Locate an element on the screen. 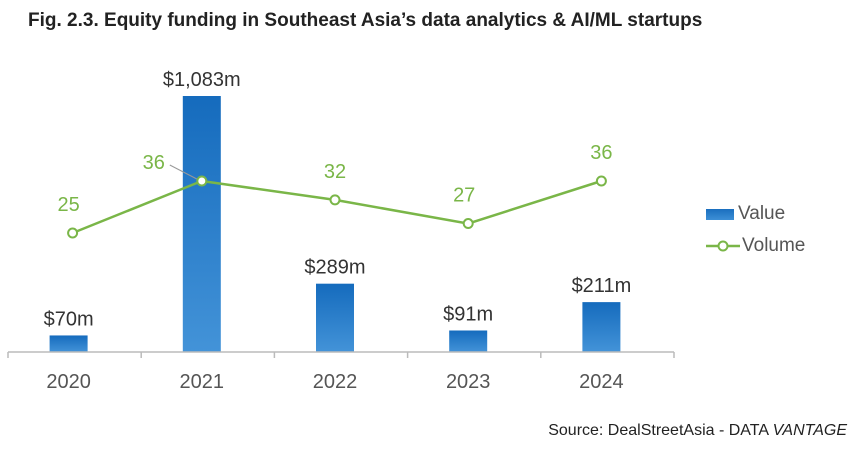 The height and width of the screenshot is (450, 865). bar-label-2020: $70m is located at coordinates (69, 319).